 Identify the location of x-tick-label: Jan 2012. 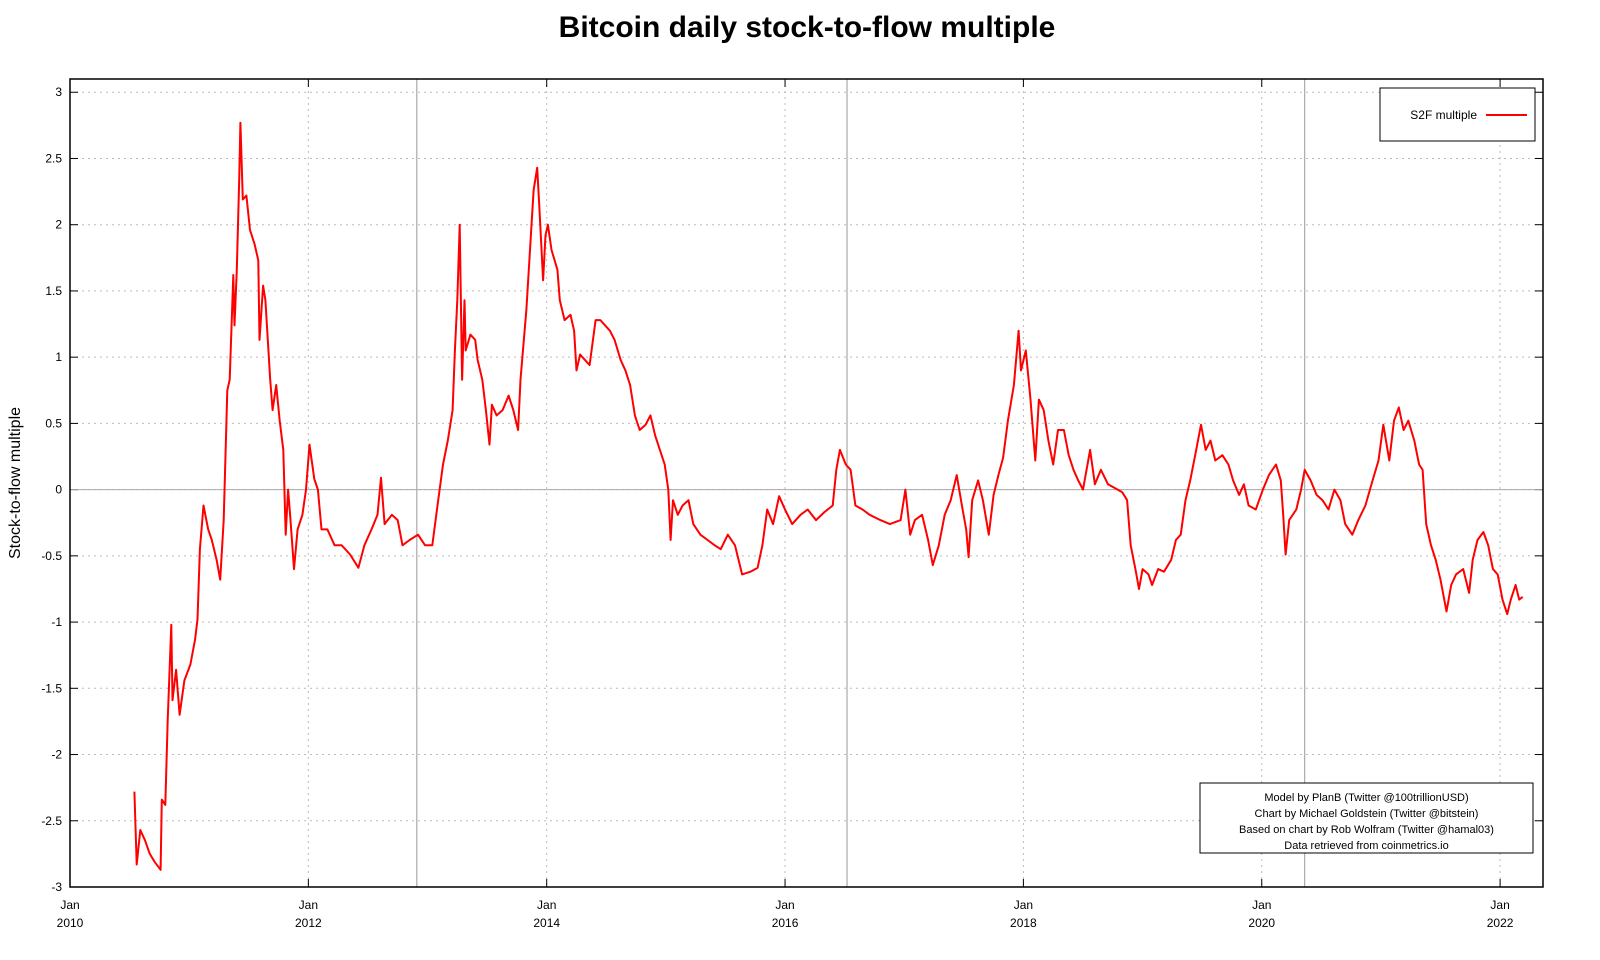
(308, 914).